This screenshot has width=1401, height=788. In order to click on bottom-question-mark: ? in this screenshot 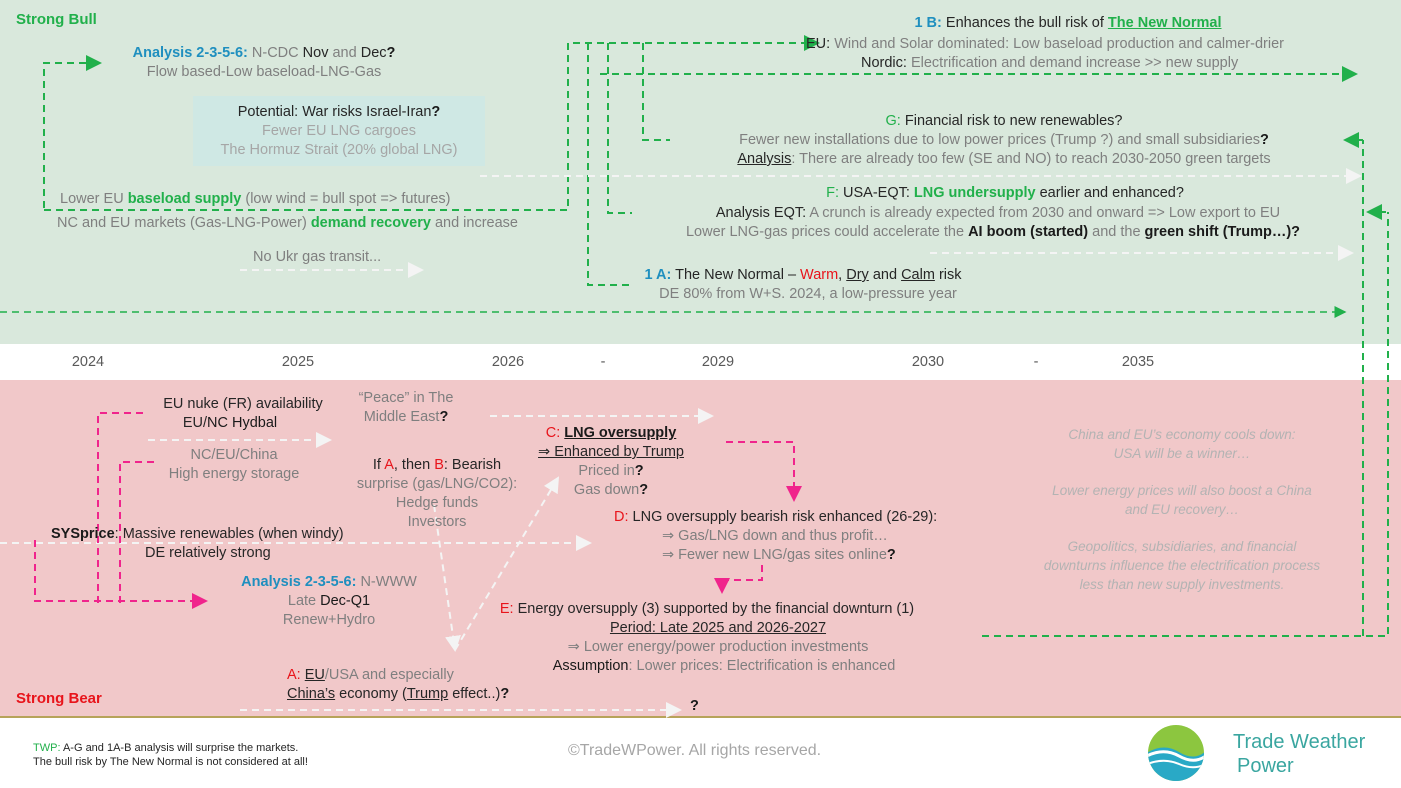, I will do `click(694, 706)`.